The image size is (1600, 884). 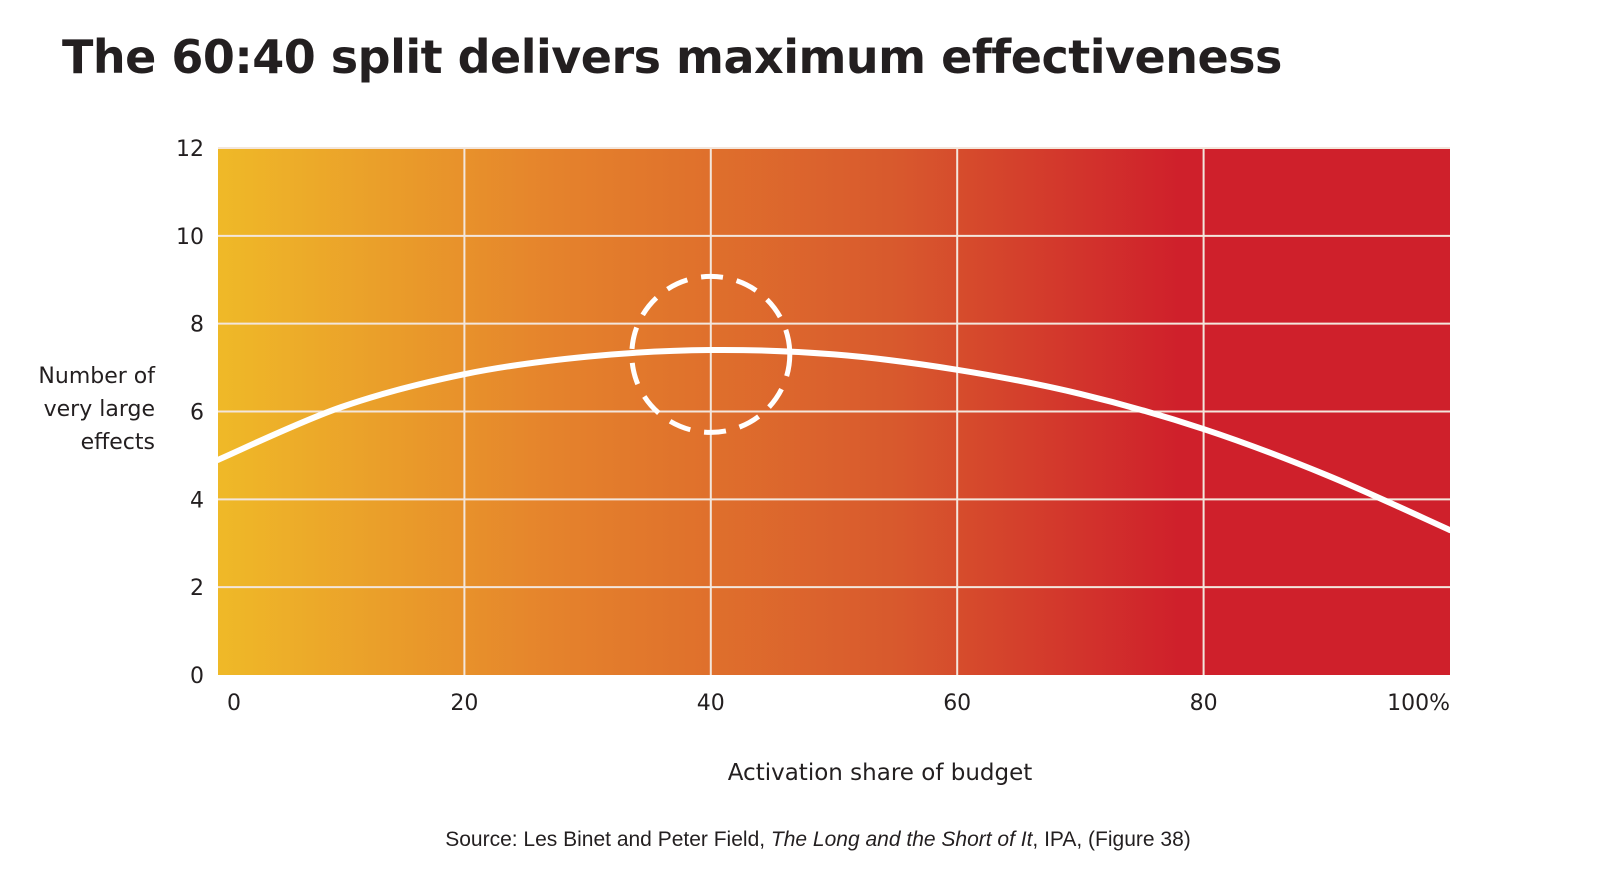 What do you see at coordinates (197, 588) in the screenshot?
I see `y-tick-label-2: 2` at bounding box center [197, 588].